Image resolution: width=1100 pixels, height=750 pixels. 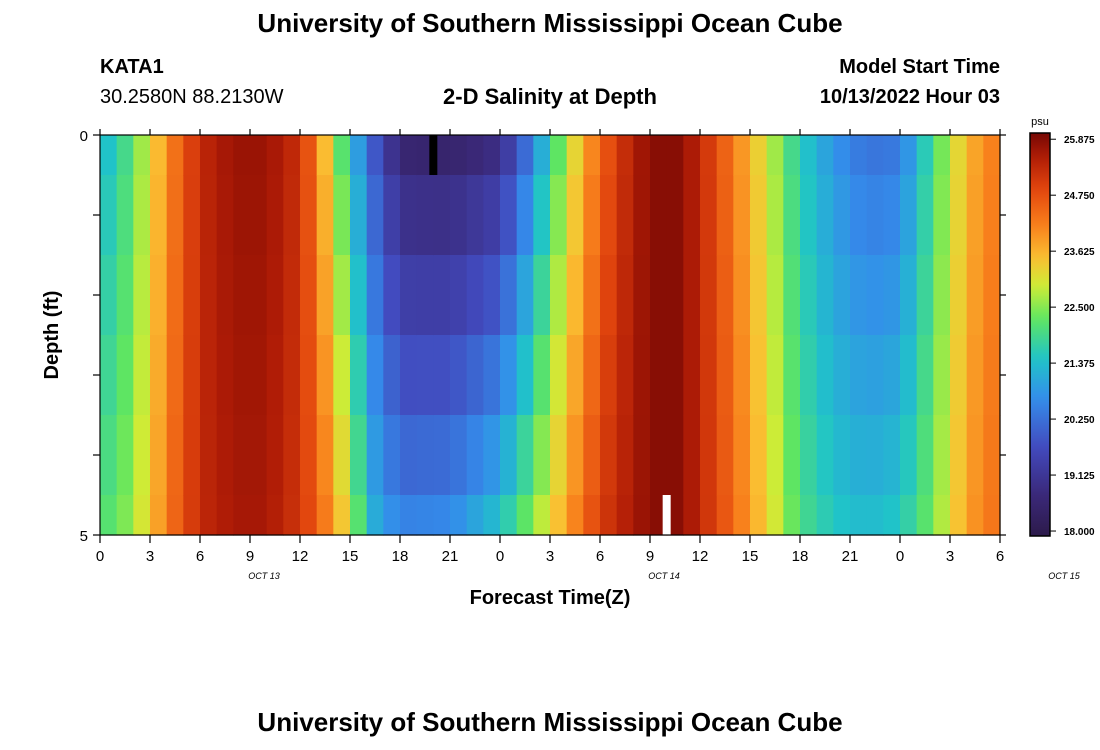 What do you see at coordinates (1079, 308) in the screenshot?
I see `colorbar-tick-label: 22.500` at bounding box center [1079, 308].